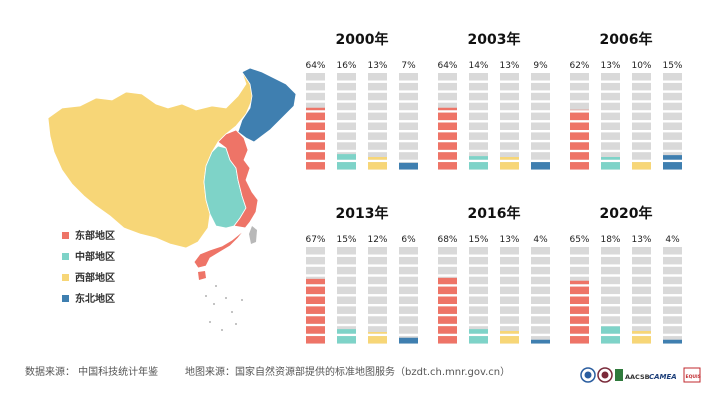 The width and height of the screenshot is (720, 408). I want to click on legend-item: 东部地区, so click(88, 235).